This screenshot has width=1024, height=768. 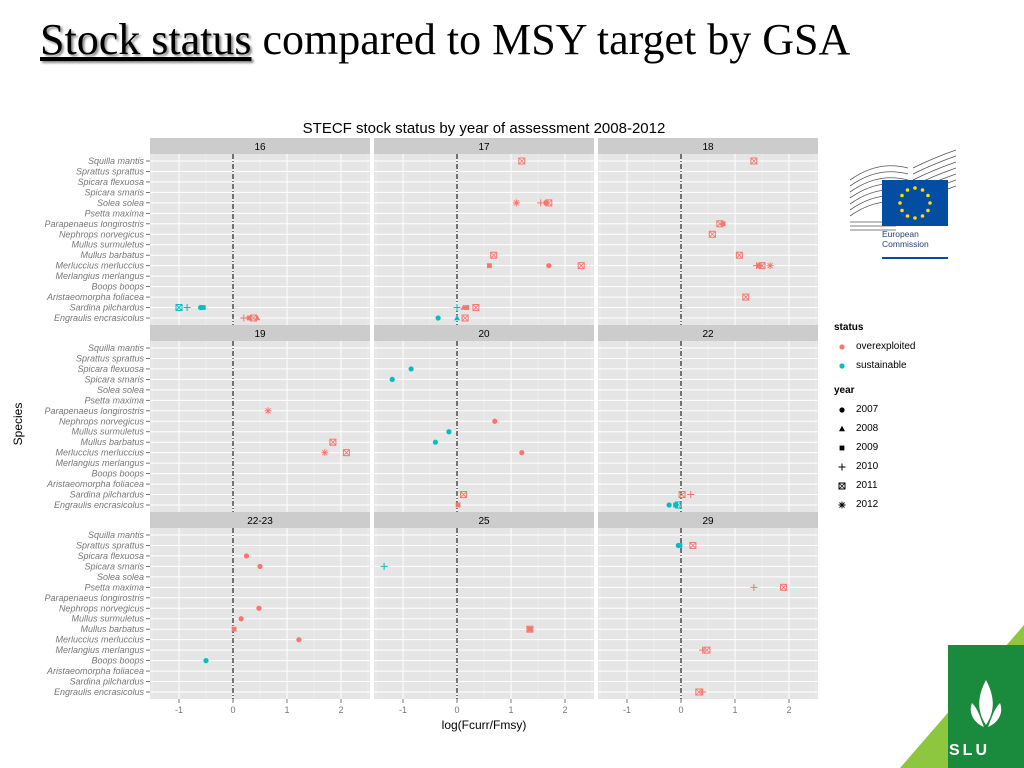 I want to click on slu-logo, so click(x=962, y=696).